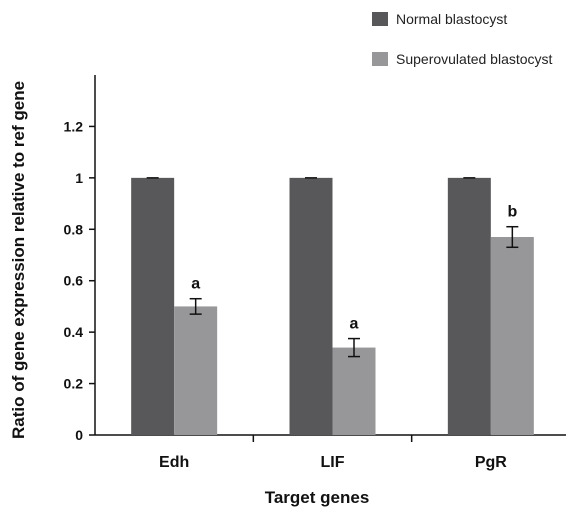  Describe the element at coordinates (380, 59) in the screenshot. I see `legend-swatch-superovulated` at that location.